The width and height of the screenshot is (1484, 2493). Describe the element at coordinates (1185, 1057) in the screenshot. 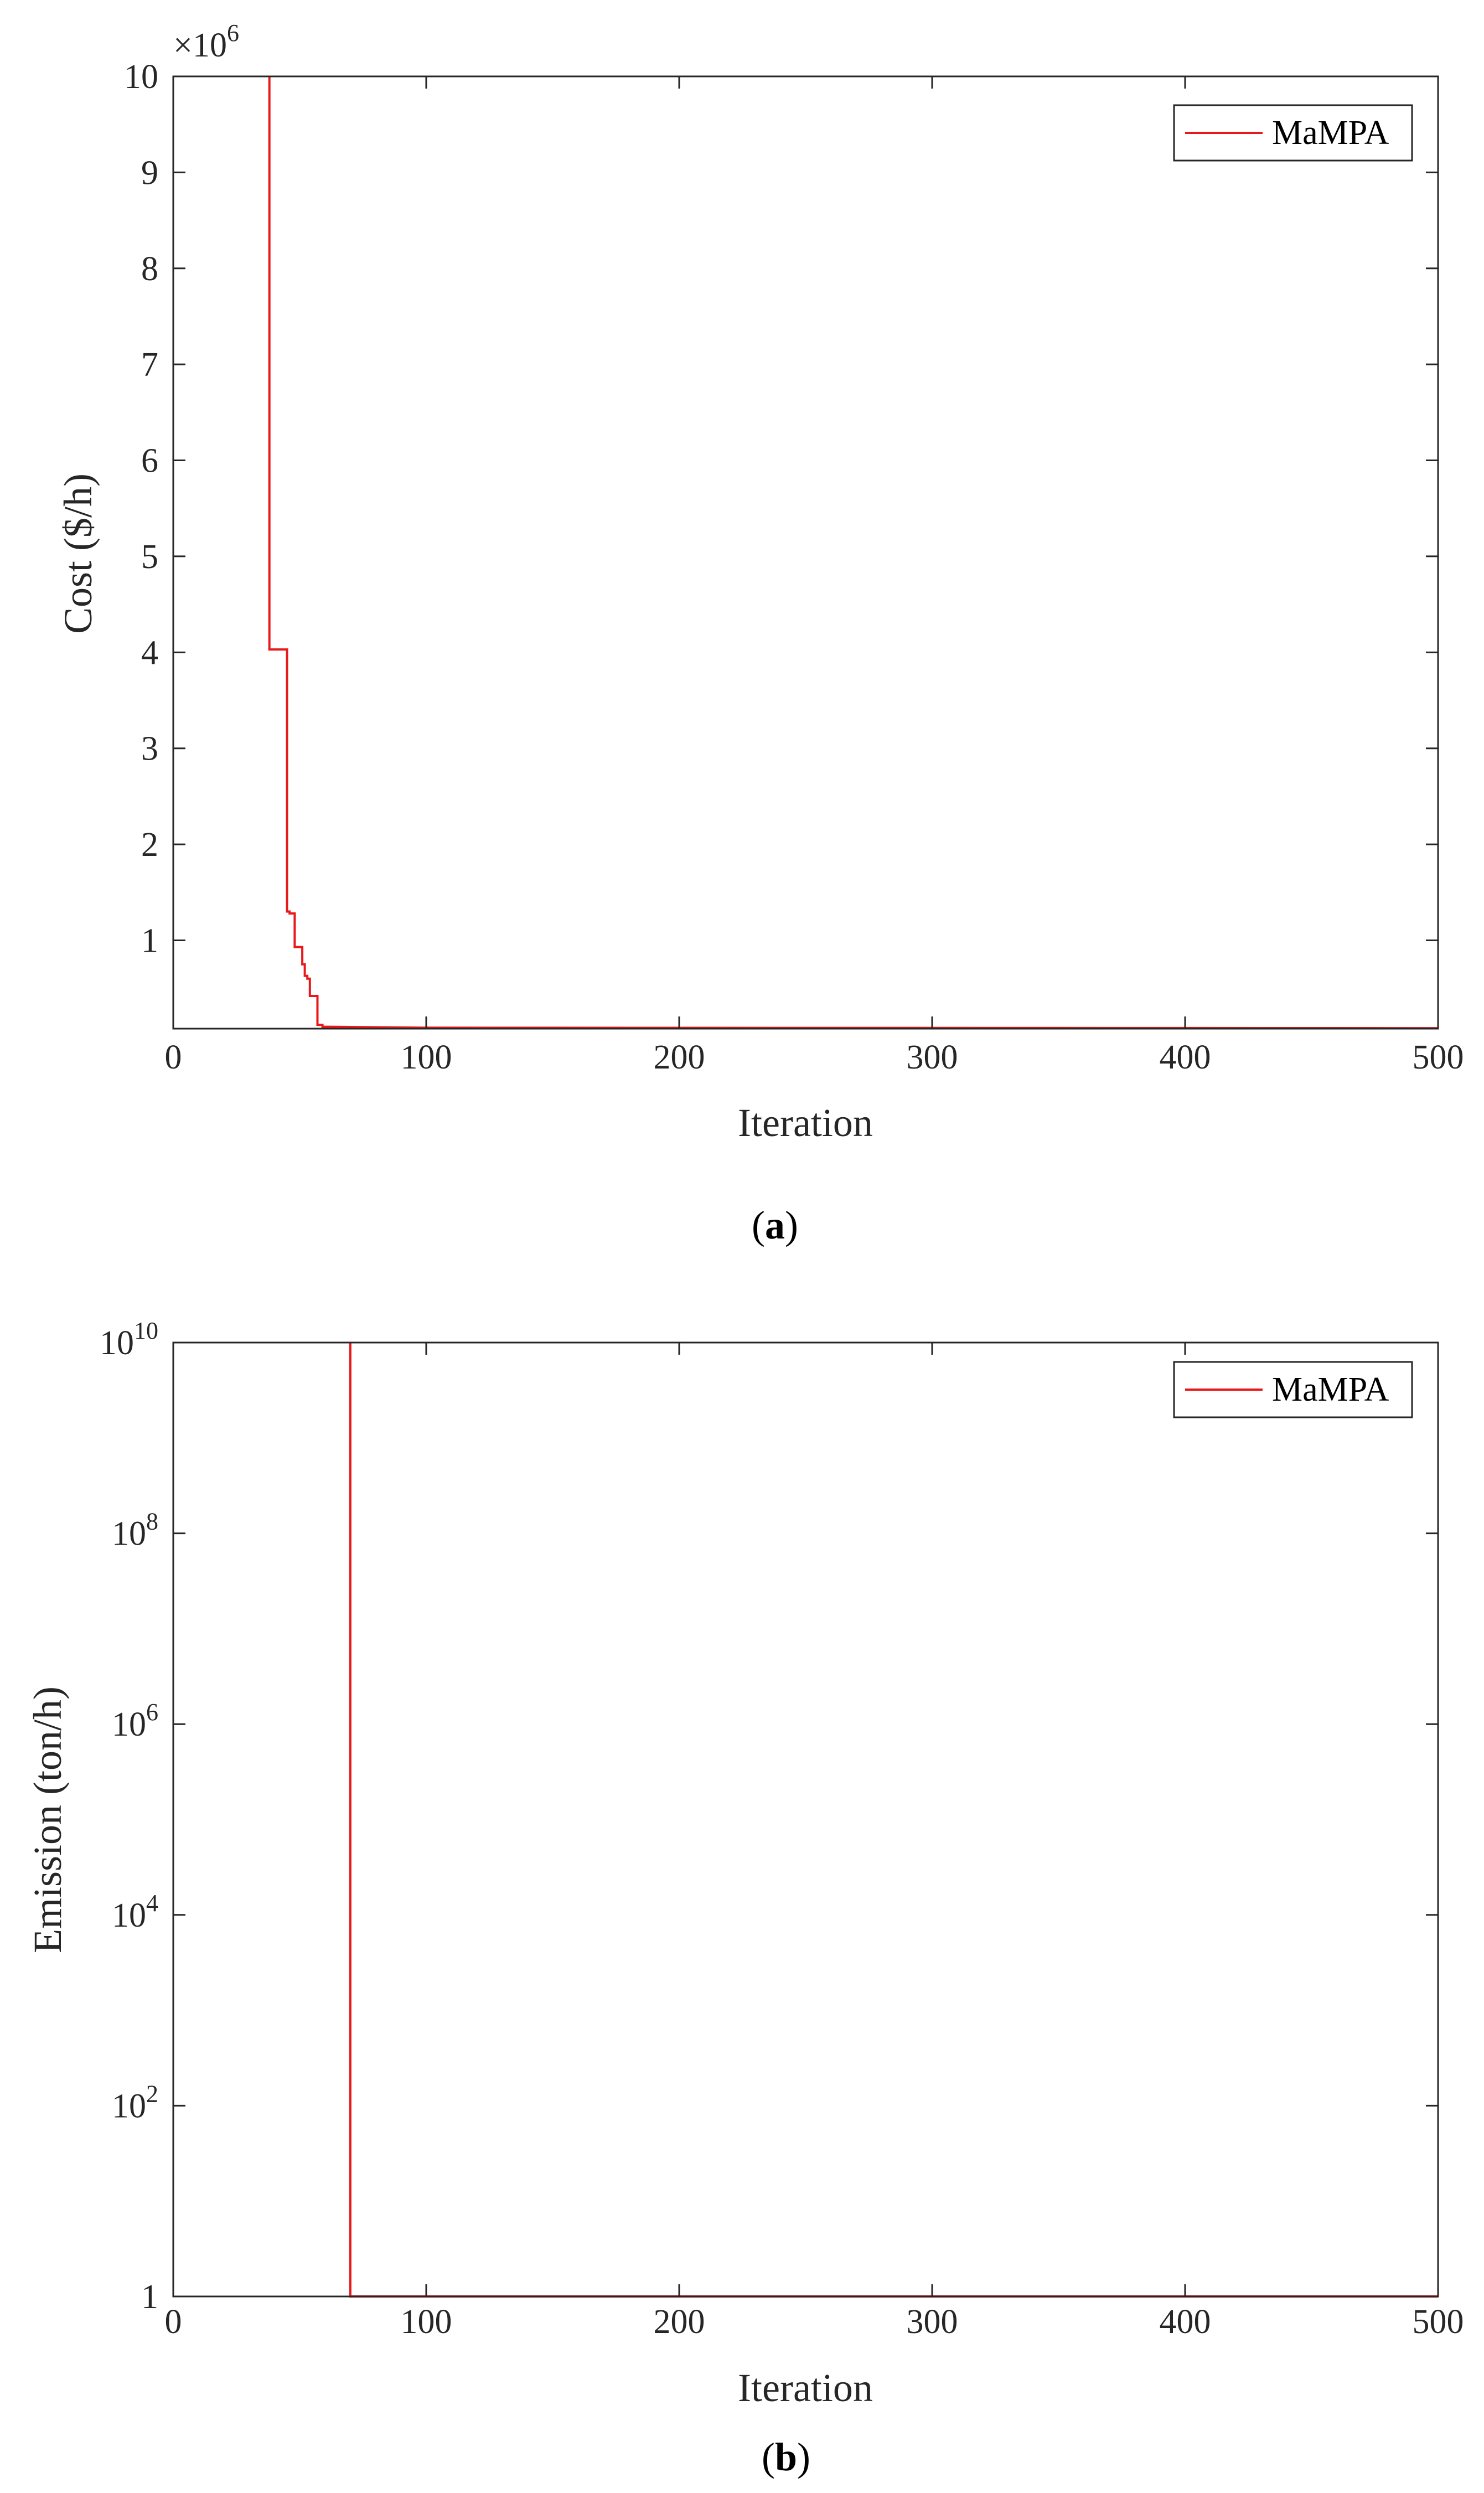

I see `panel-a-x-tick-label: 400` at that location.